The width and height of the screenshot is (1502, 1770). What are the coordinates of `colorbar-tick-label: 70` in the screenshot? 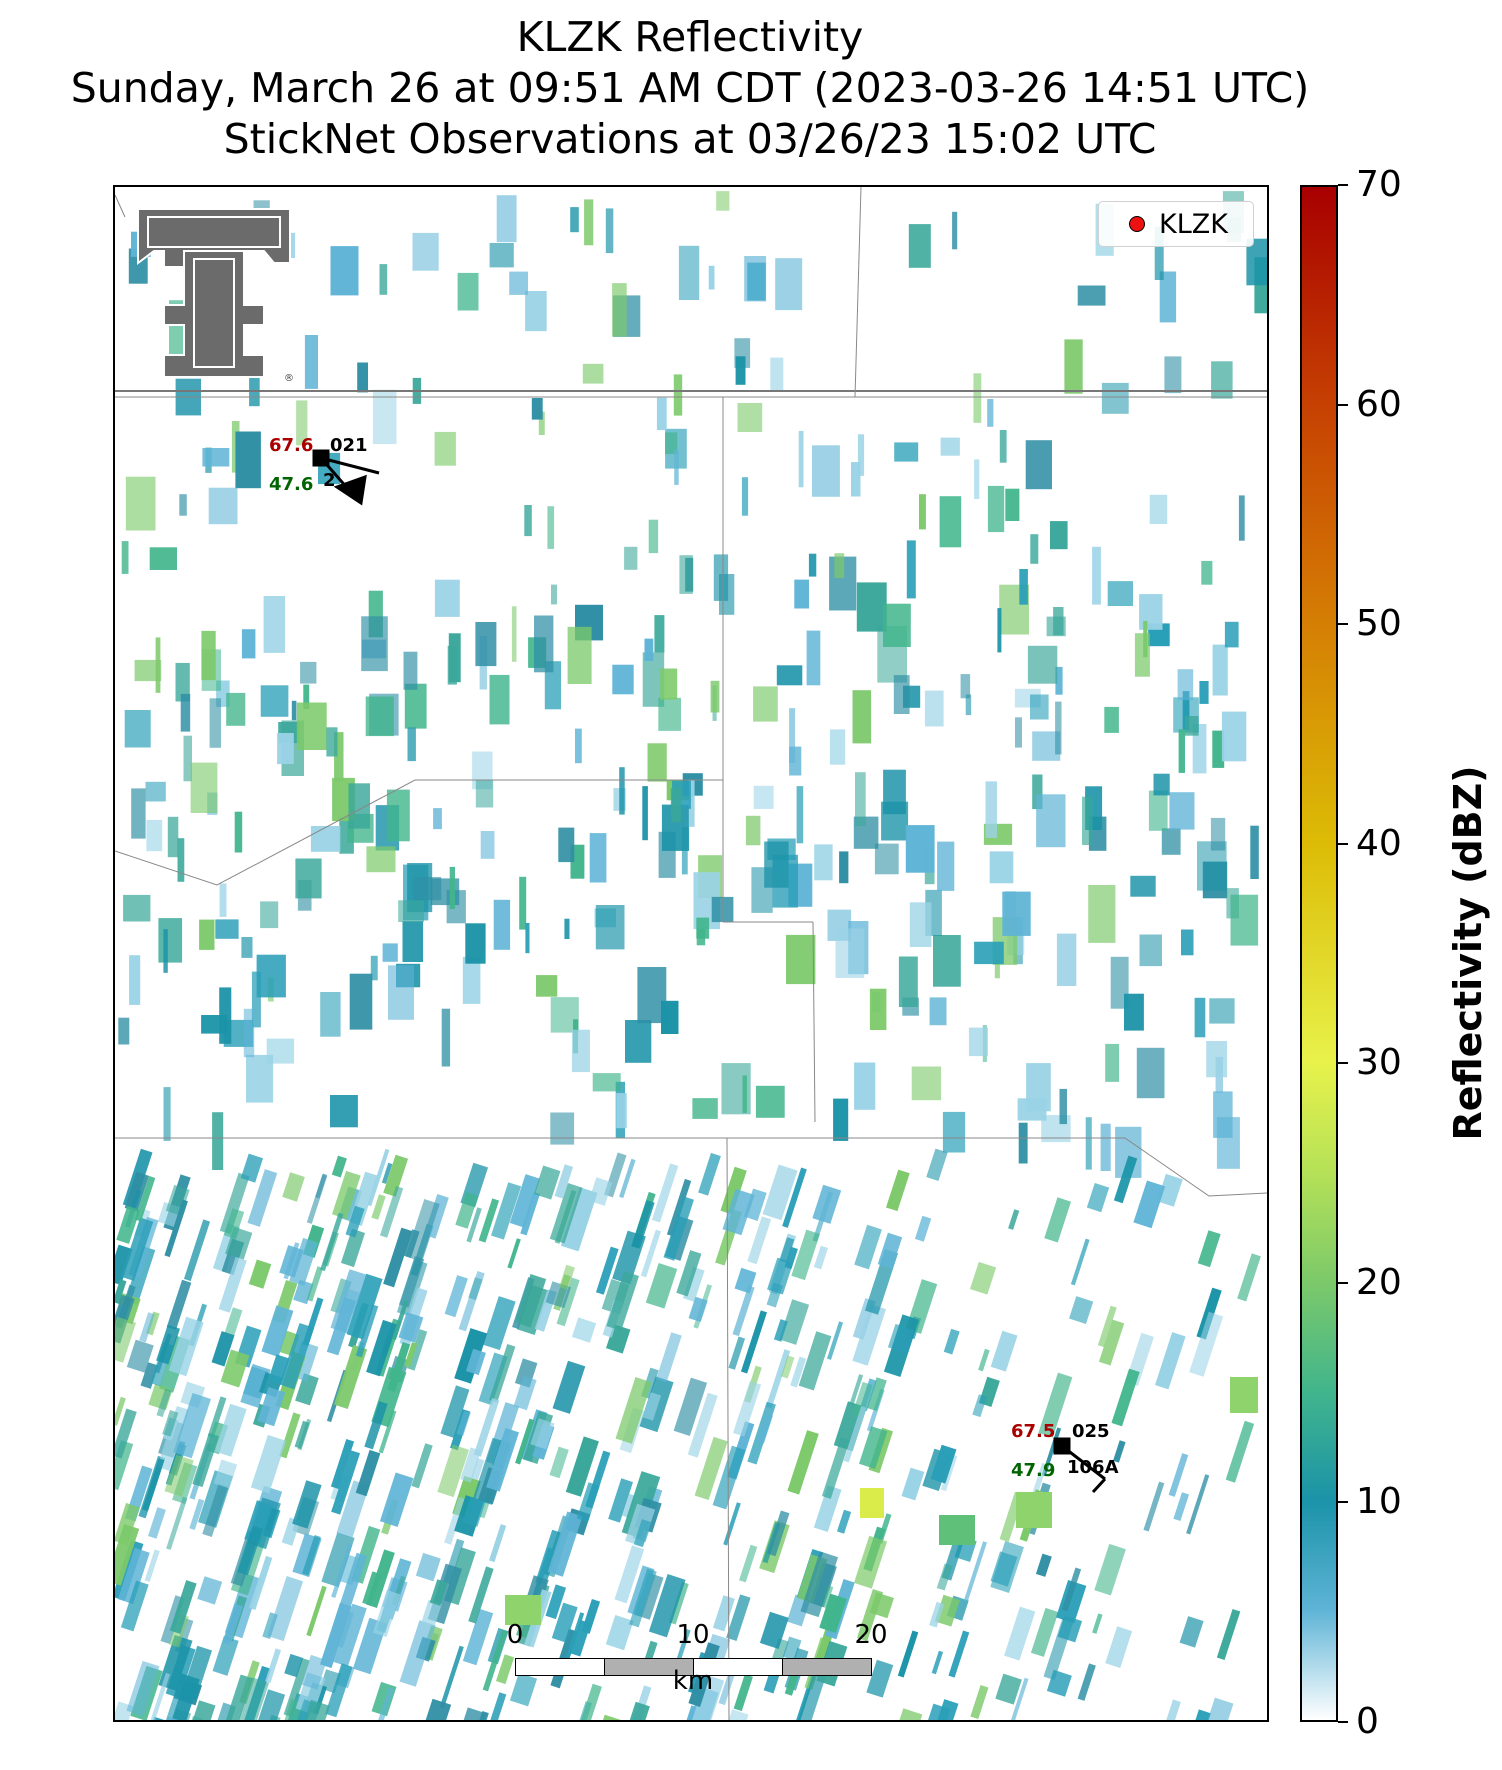 It's located at (1379, 184).